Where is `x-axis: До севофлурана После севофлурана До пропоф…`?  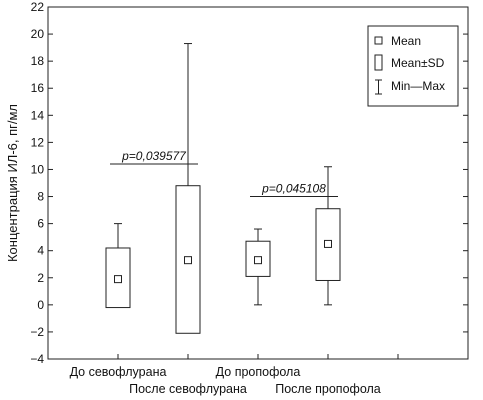
x-axis: До севофлурана После севофлурана До пропоф… is located at coordinates (234, 375).